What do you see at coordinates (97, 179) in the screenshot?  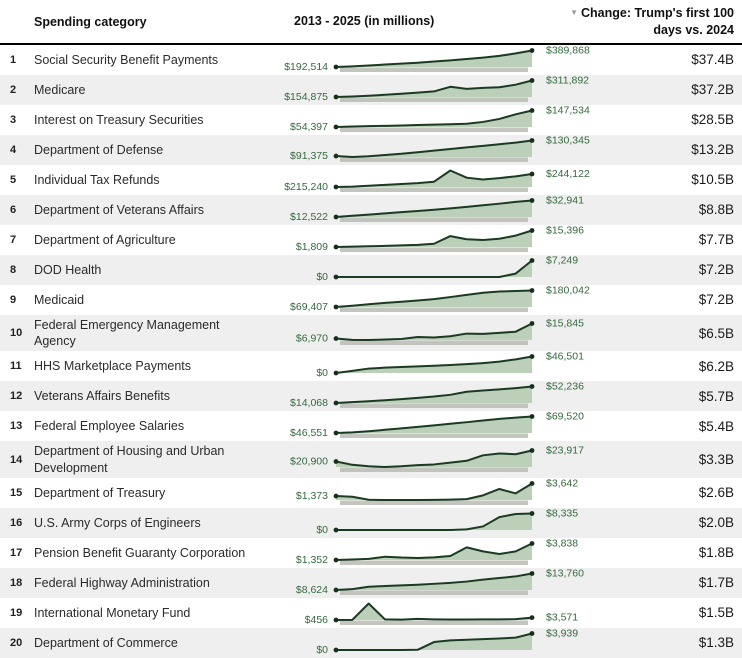 I see `row-category: Individual Tax Refunds` at bounding box center [97, 179].